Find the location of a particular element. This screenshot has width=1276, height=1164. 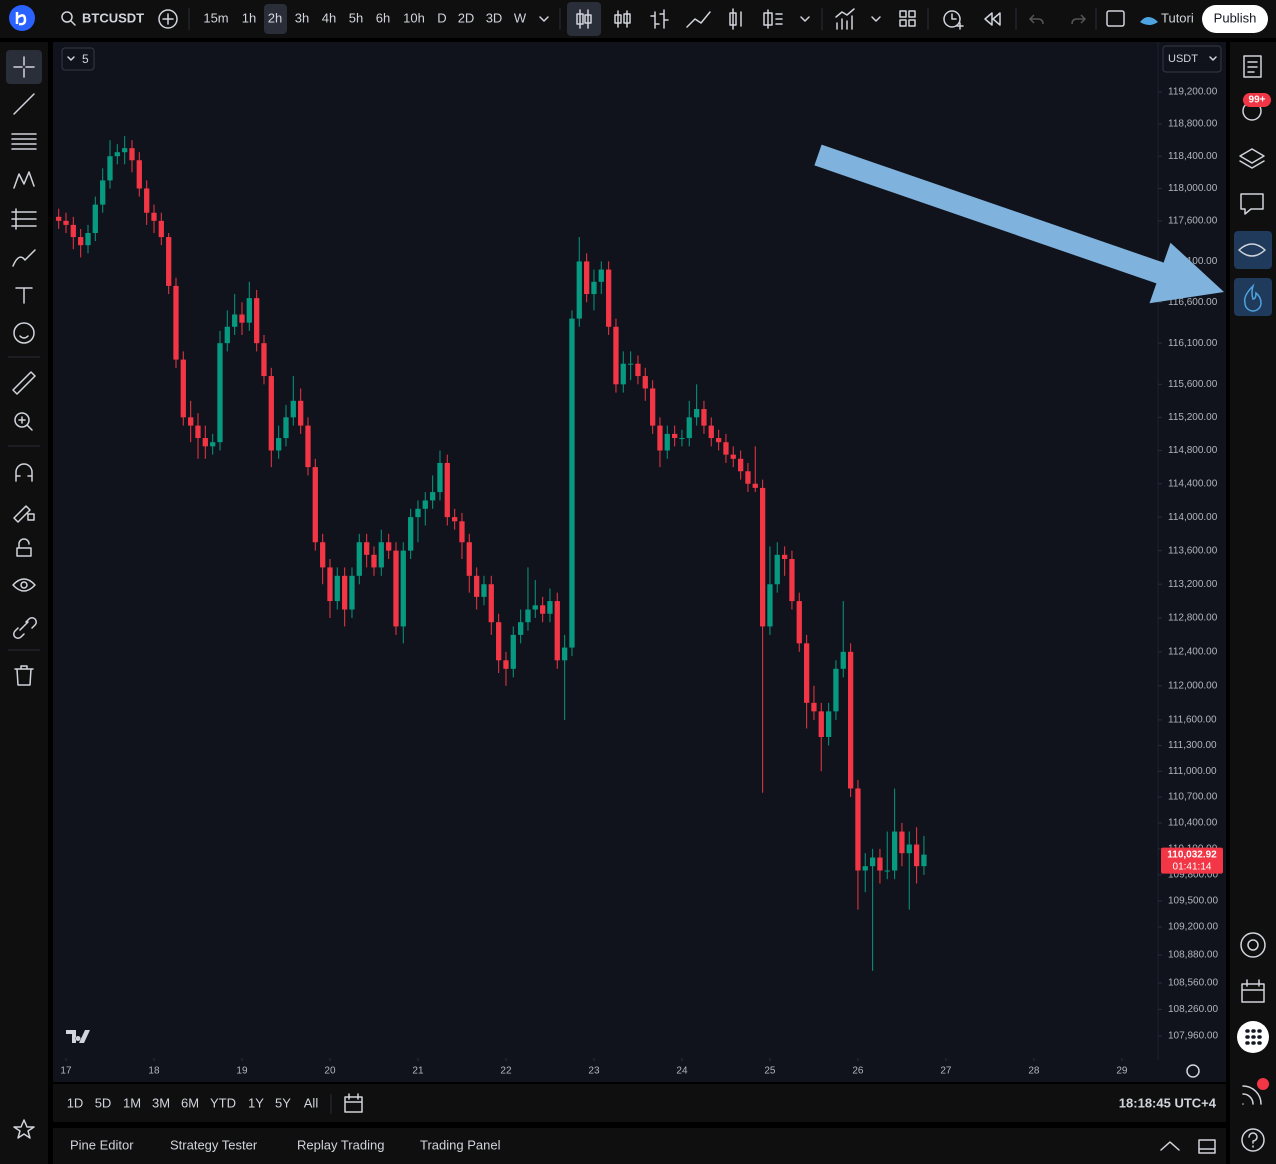

indicators-icon is located at coordinates (845, 19).